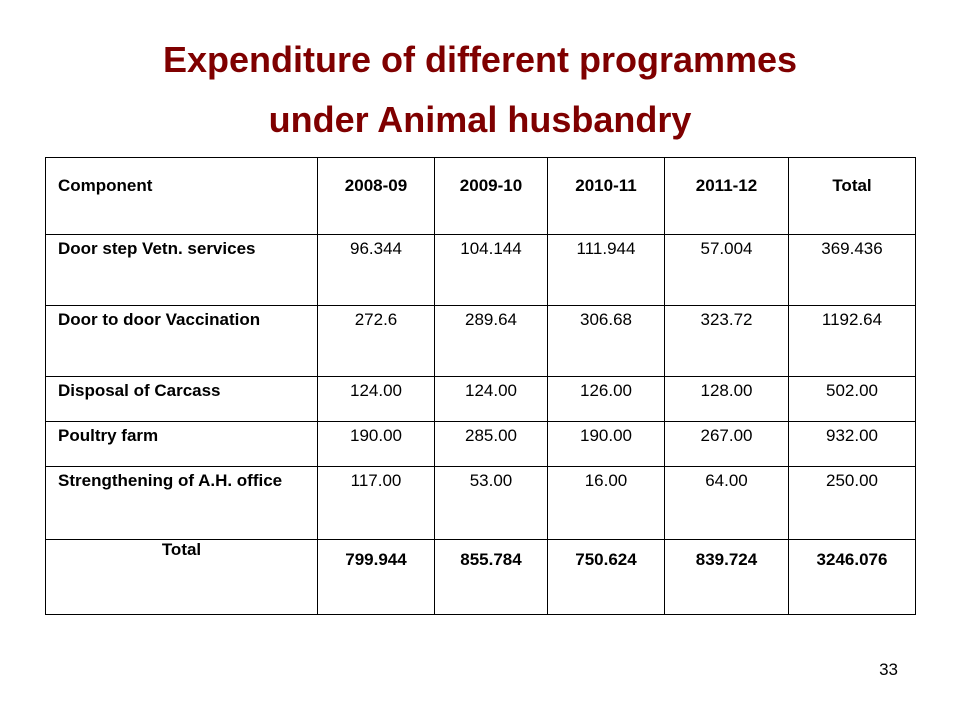 The height and width of the screenshot is (720, 960). I want to click on value-cell: 64.00, so click(726, 503).